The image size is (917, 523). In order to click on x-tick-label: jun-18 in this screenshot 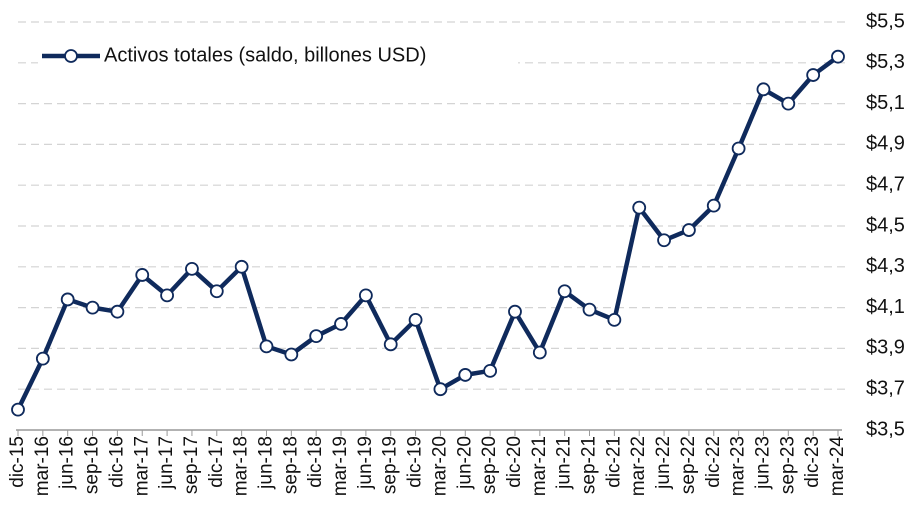, I will do `click(266, 463)`.